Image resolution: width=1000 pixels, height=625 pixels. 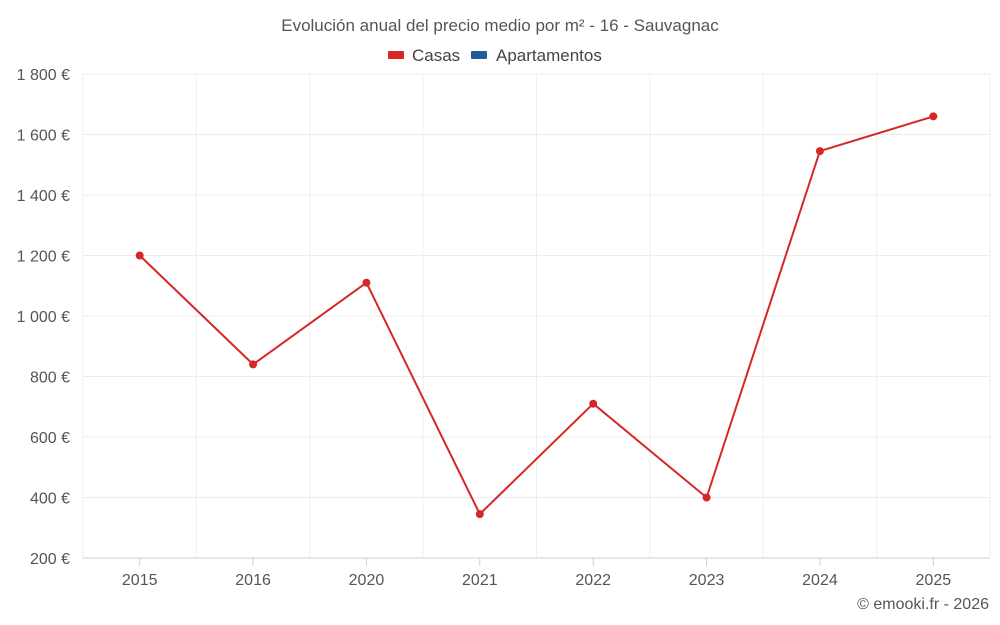 What do you see at coordinates (43, 136) in the screenshot?
I see `y-tick-label: 1 600 €` at bounding box center [43, 136].